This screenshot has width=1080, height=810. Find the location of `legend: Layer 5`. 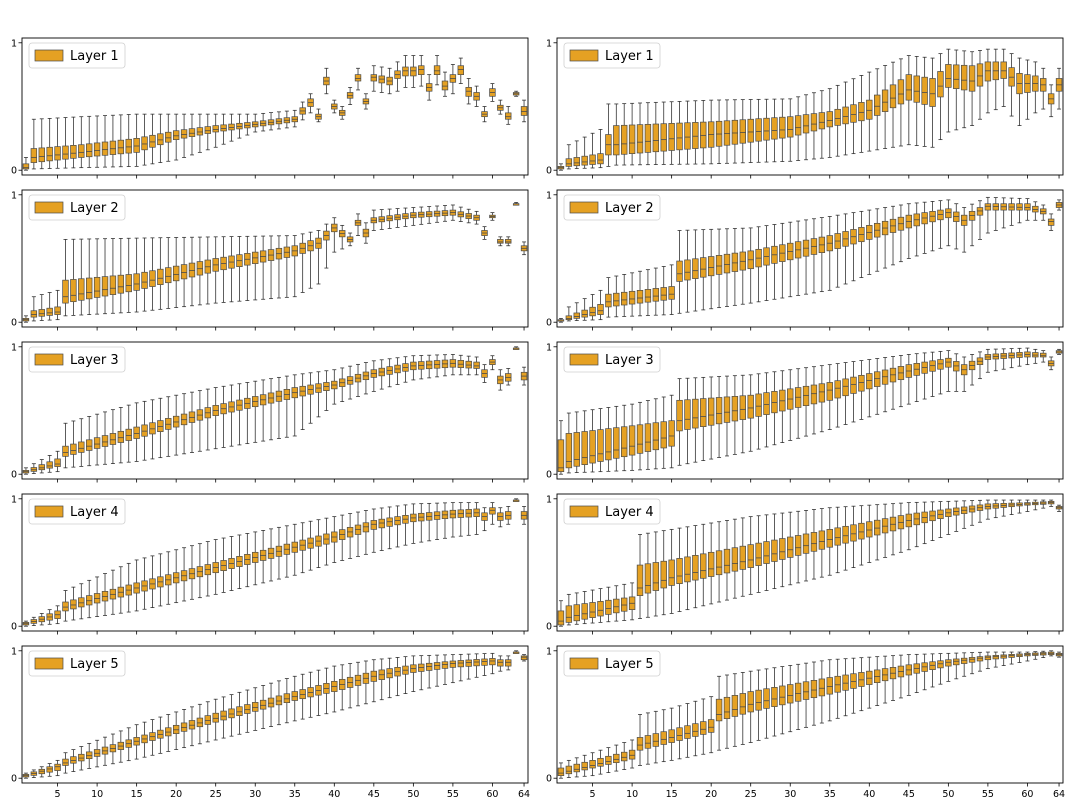

legend: Layer 5 is located at coordinates (77, 663).